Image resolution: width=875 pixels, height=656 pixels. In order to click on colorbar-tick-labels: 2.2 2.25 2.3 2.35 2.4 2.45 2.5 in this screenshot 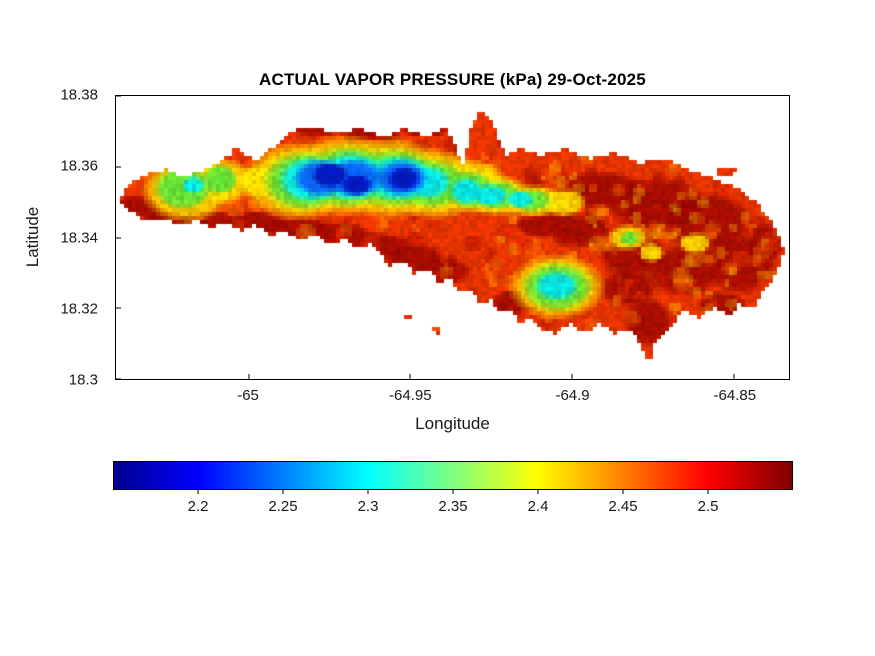, I will do `click(453, 508)`.